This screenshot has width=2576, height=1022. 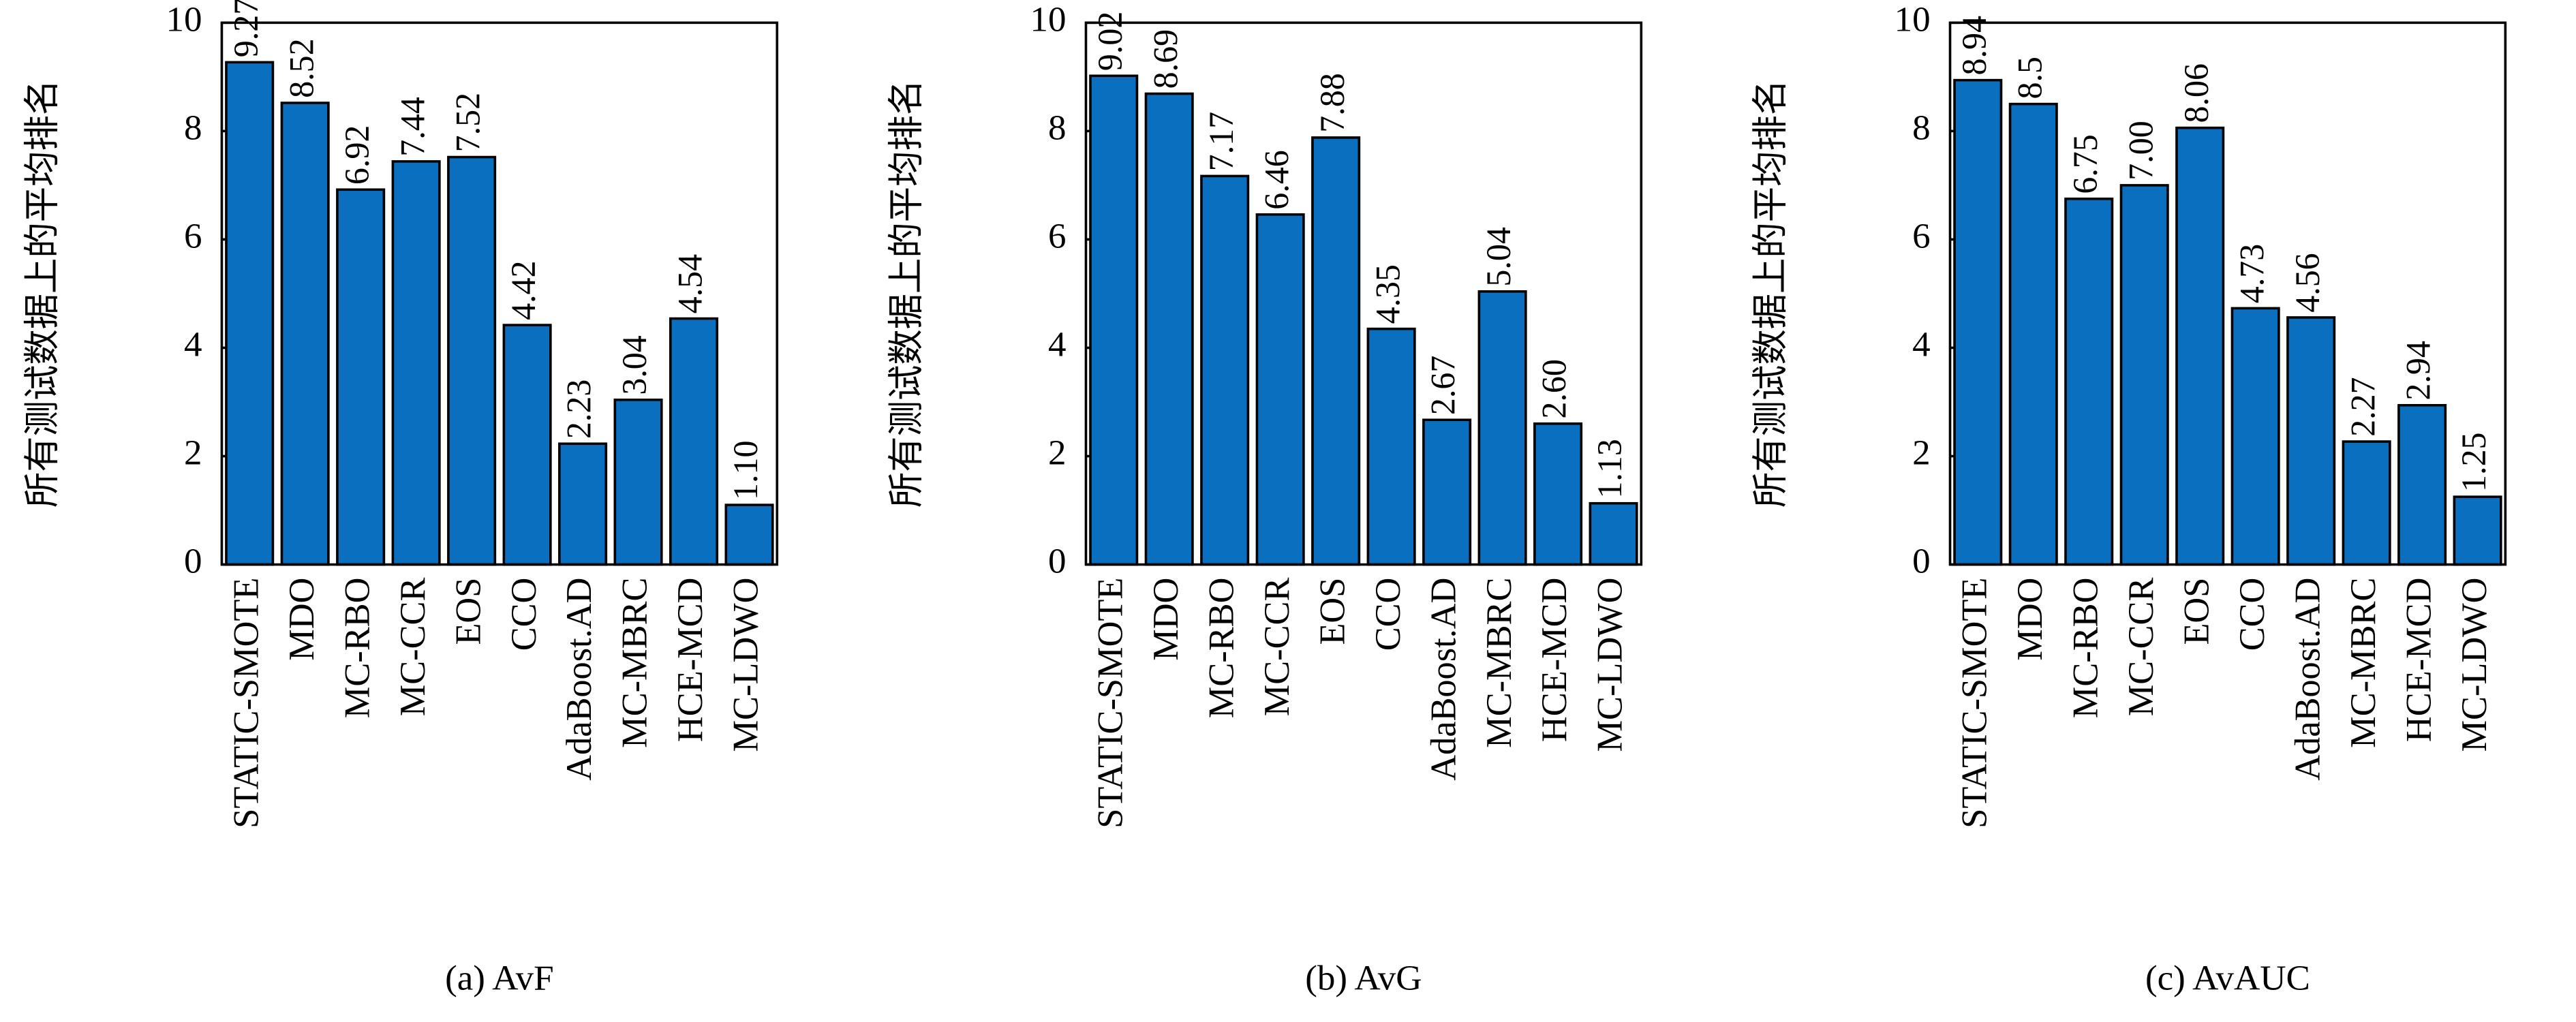 What do you see at coordinates (2227, 978) in the screenshot?
I see `caption: (c) AvAUC` at bounding box center [2227, 978].